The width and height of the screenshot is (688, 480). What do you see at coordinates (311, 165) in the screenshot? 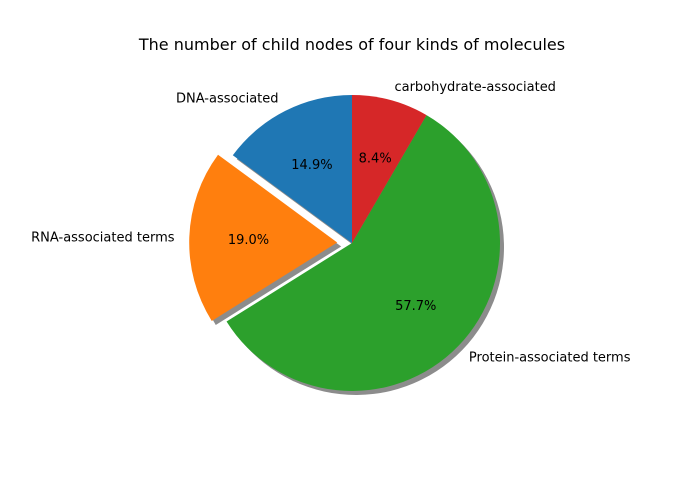
I see `pie-percent-label-dna-associated: 14.9%` at bounding box center [311, 165].